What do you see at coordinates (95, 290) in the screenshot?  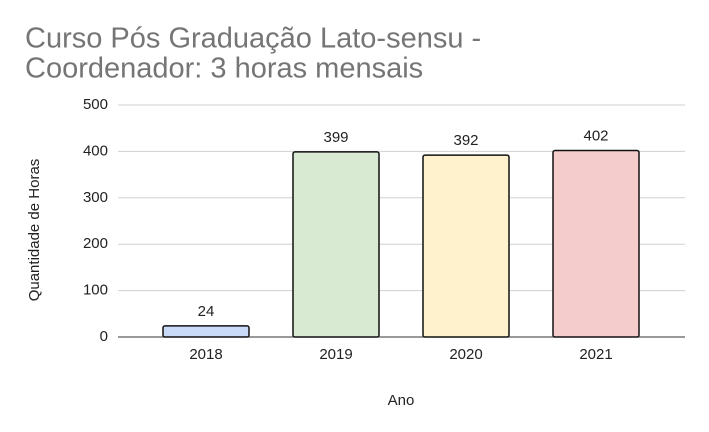 I see `y-tick-label: 100` at bounding box center [95, 290].